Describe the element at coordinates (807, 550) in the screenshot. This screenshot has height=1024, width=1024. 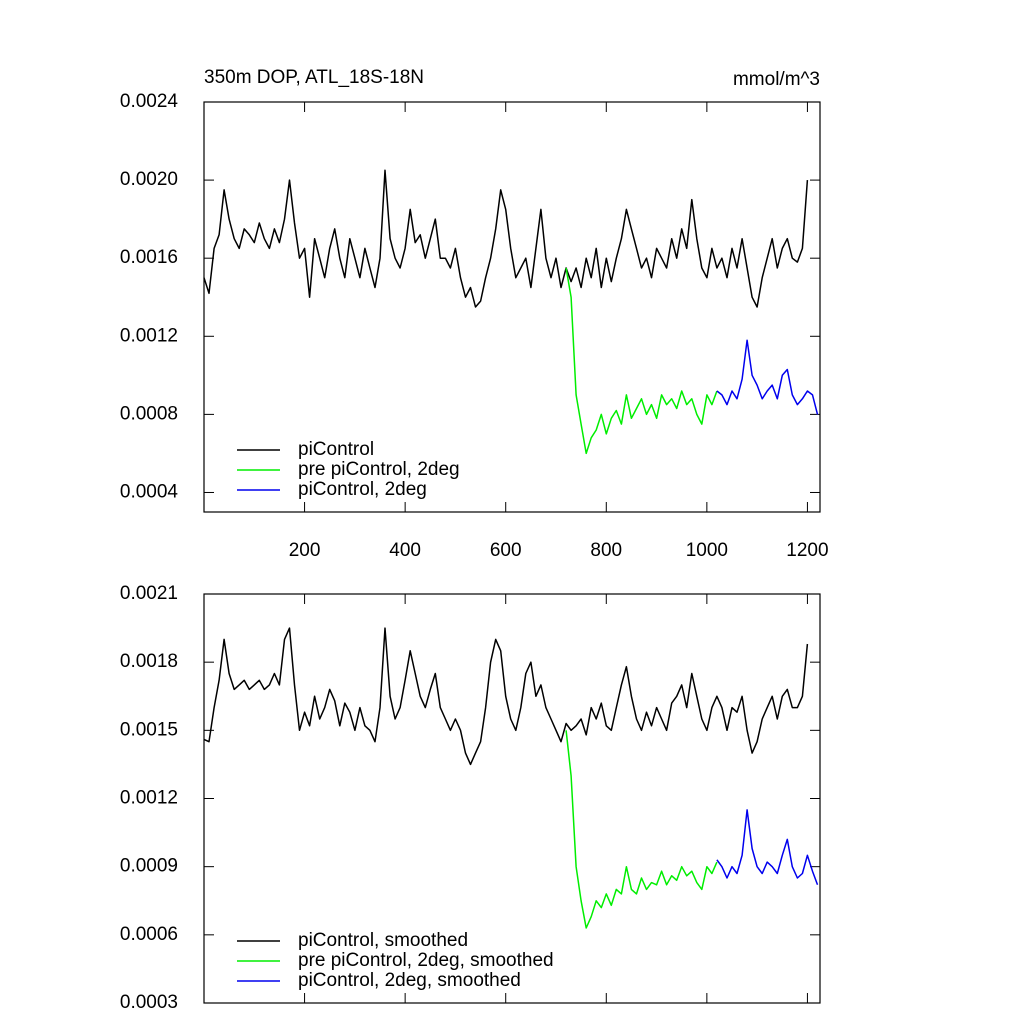
I see `x-tick-label: 1200` at that location.